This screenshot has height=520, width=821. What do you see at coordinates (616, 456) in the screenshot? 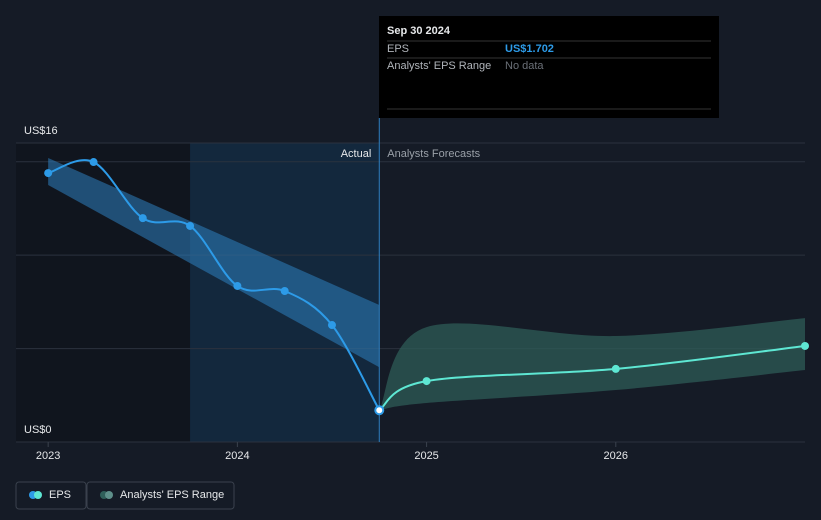
I see `x-tick-label: 2026` at bounding box center [616, 456].